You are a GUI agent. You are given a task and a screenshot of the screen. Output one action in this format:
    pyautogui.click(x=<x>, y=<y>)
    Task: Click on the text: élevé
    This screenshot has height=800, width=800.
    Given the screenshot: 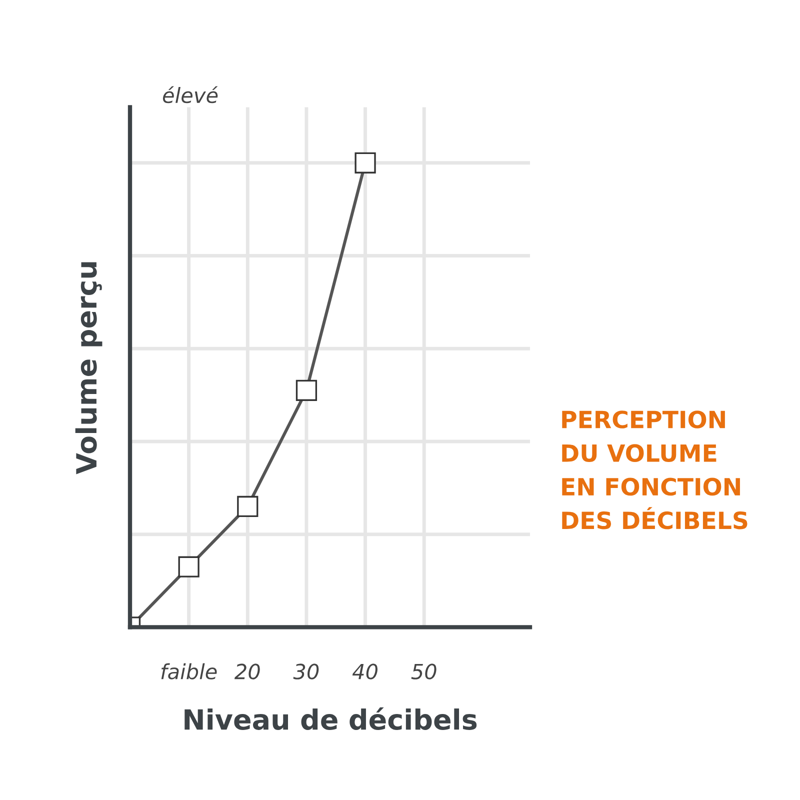 What is the action you would take?
    pyautogui.click(x=190, y=95)
    